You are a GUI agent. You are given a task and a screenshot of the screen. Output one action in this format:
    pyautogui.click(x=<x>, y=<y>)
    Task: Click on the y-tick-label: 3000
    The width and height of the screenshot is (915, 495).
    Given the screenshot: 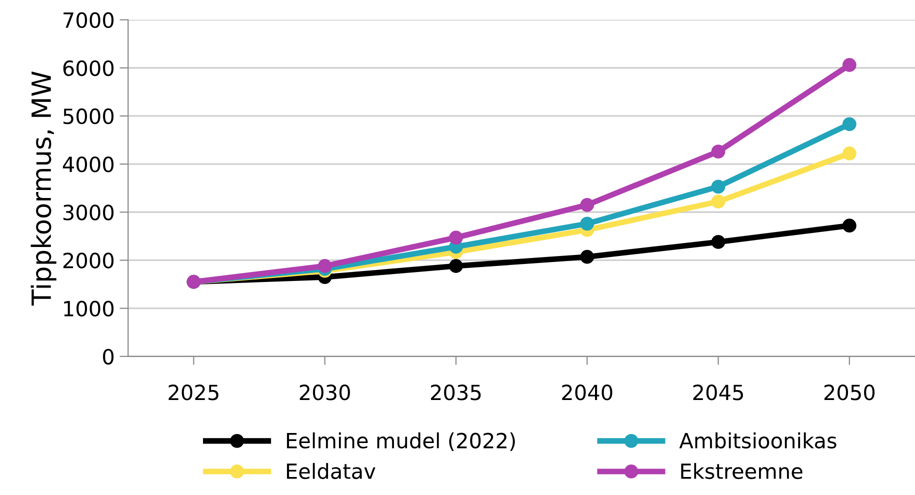 What is the action you would take?
    pyautogui.click(x=88, y=212)
    